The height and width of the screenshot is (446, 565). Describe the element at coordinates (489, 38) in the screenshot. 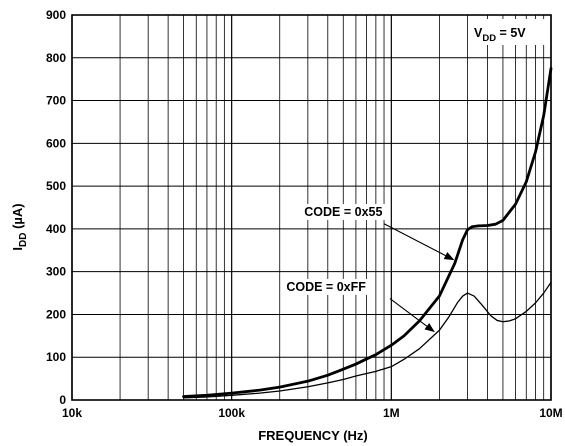

I see `condition-label-sub: DD` at that location.